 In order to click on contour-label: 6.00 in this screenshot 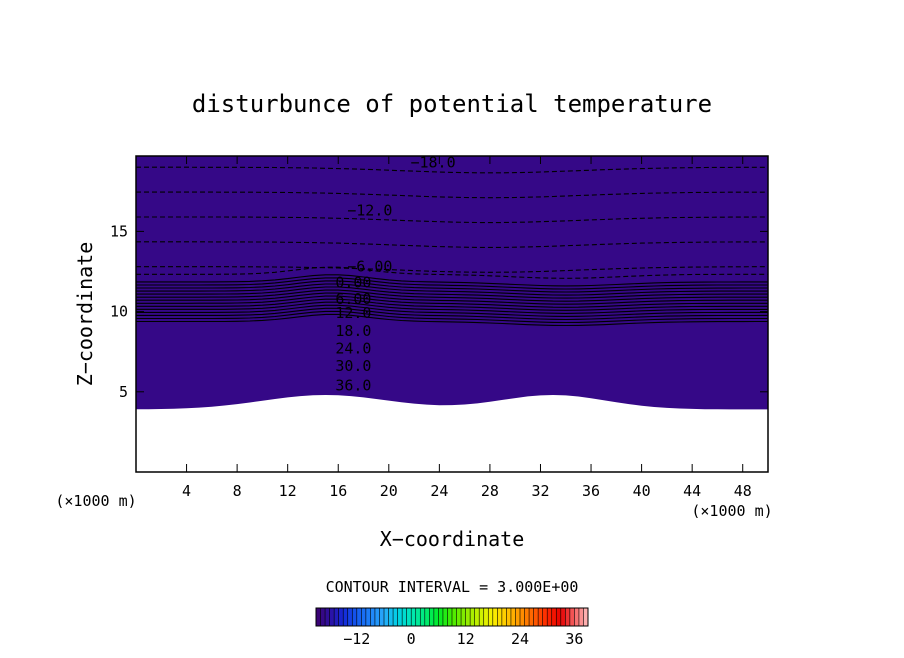, I will do `click(353, 299)`.